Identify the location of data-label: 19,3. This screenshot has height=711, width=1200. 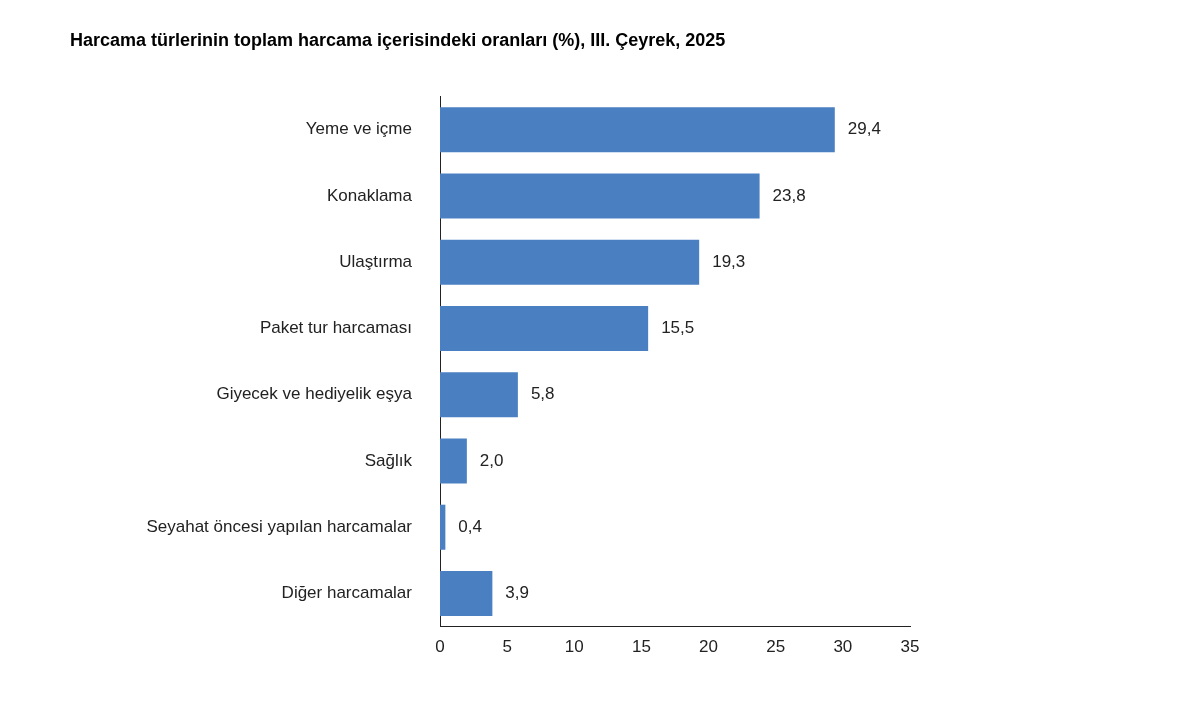
(729, 261).